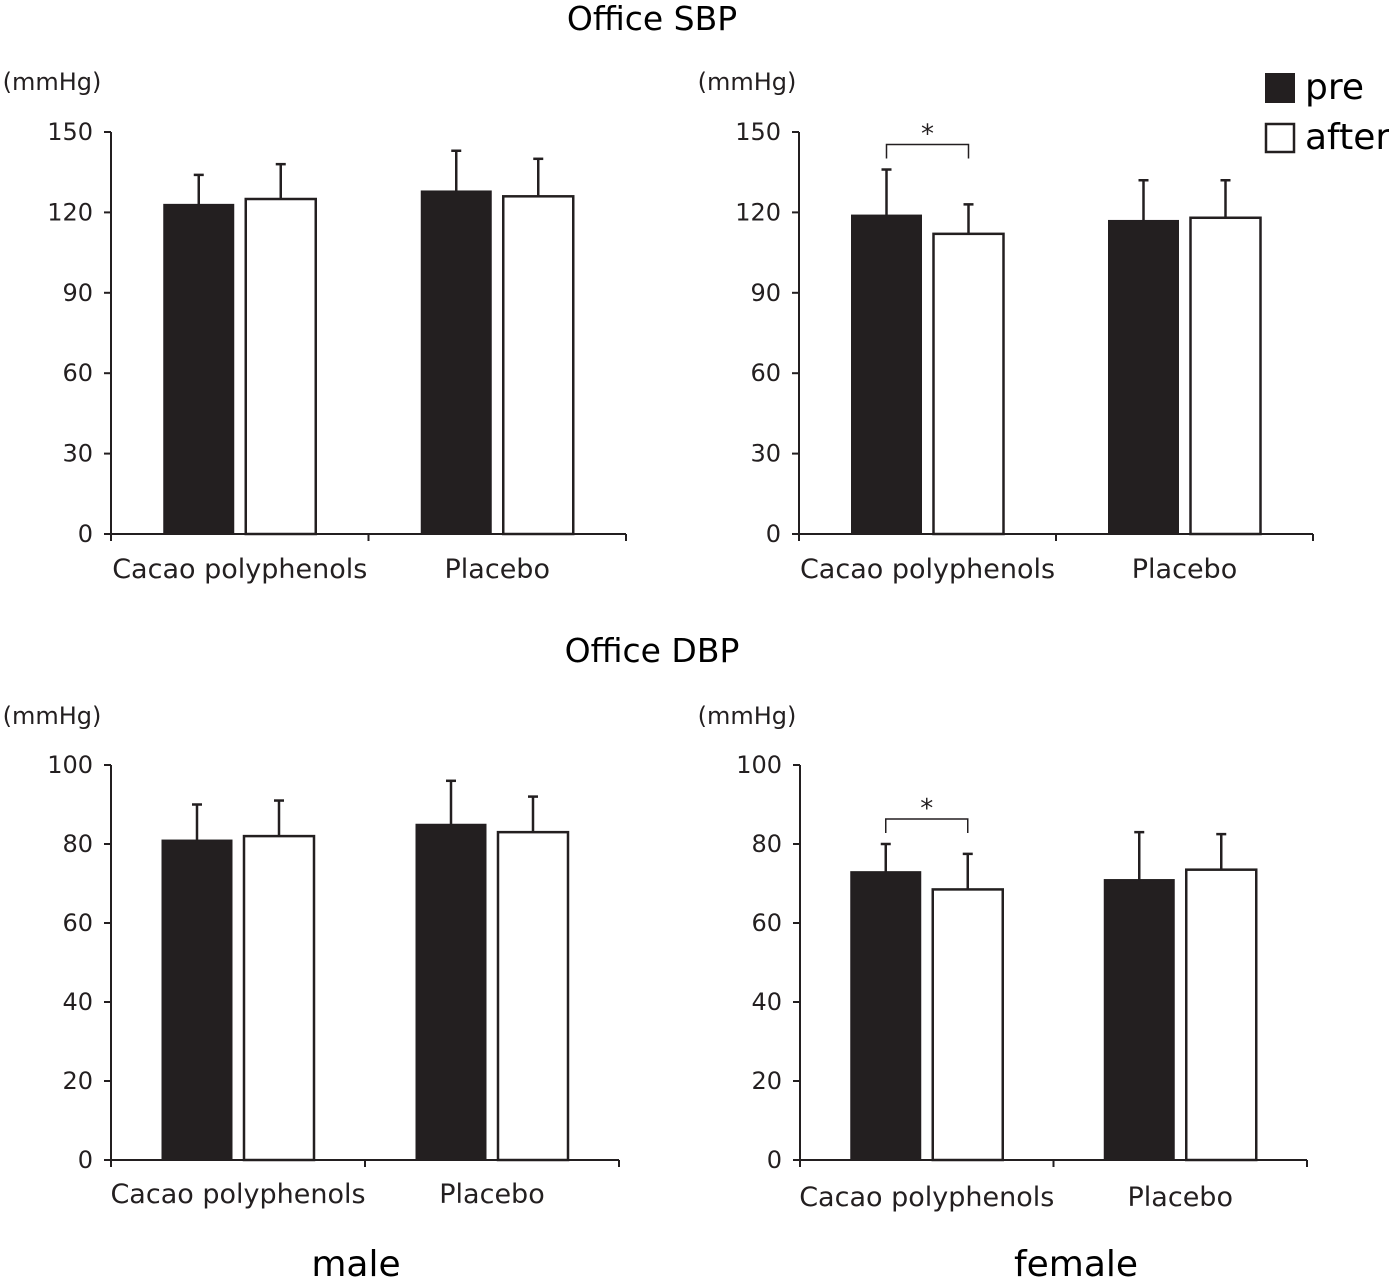  What do you see at coordinates (652, 19) in the screenshot?
I see `sbp-section-title: Office SBP` at bounding box center [652, 19].